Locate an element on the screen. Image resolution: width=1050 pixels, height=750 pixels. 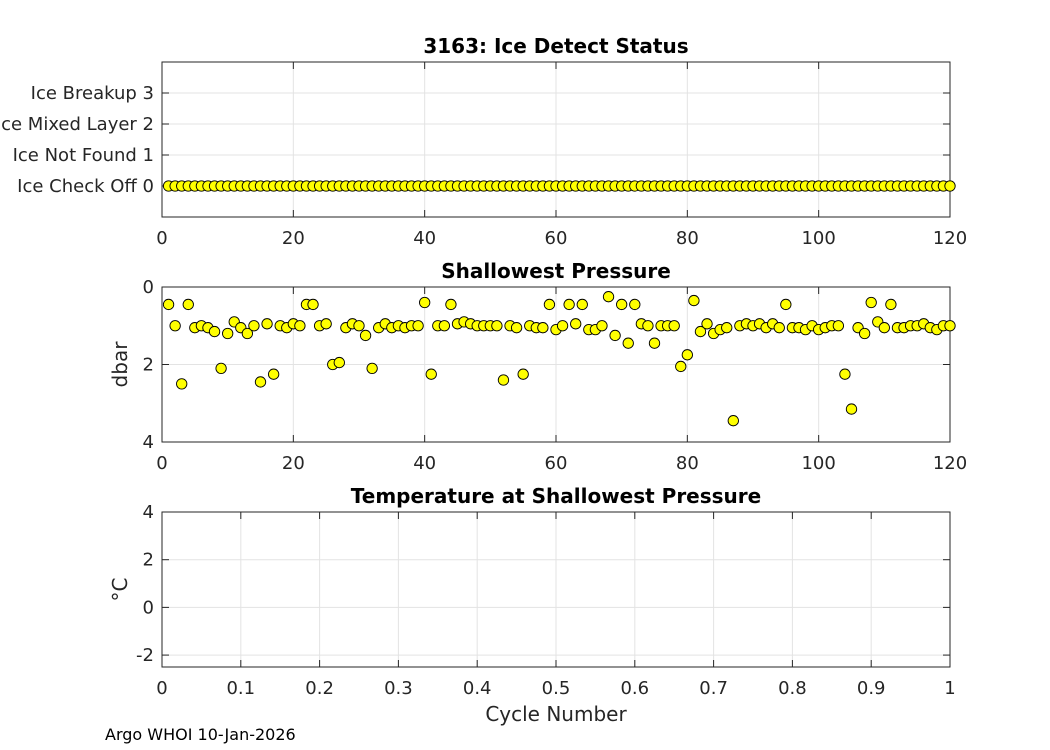
chart-title: 3163: Ice Detect Status is located at coordinates (555, 46).